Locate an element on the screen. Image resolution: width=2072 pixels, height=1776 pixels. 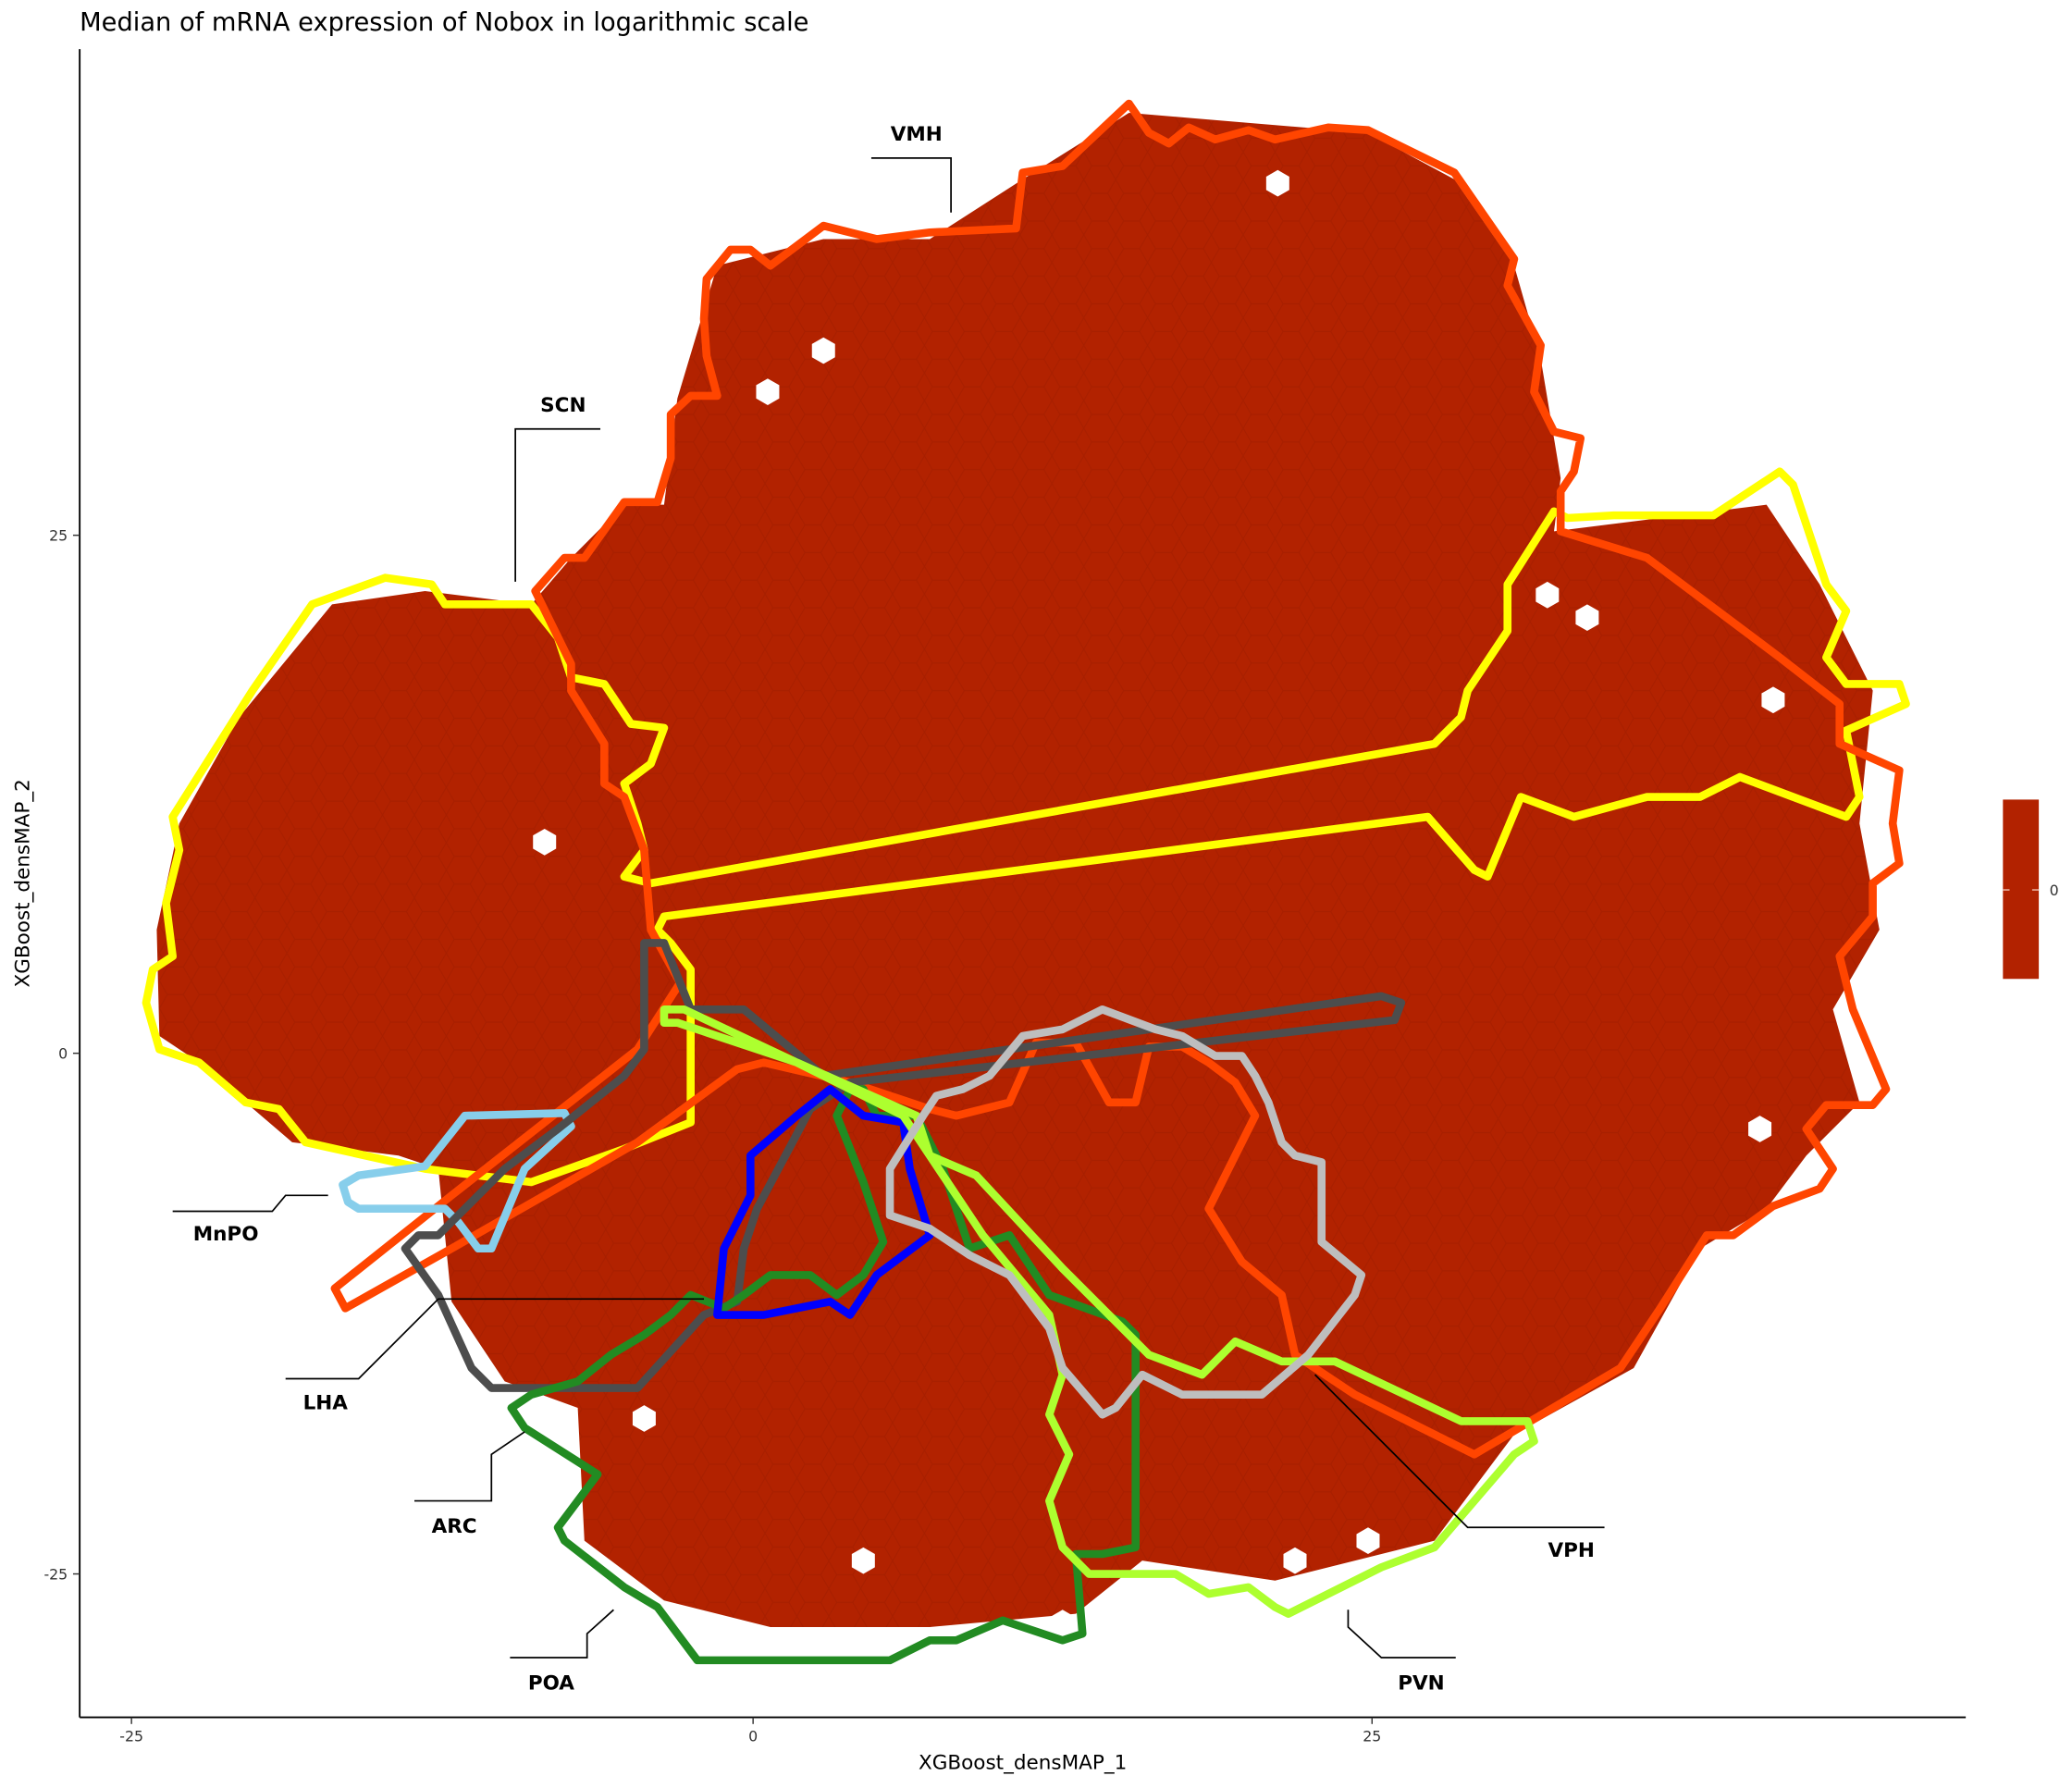
region-label-arc: ARC is located at coordinates (470, 1485).